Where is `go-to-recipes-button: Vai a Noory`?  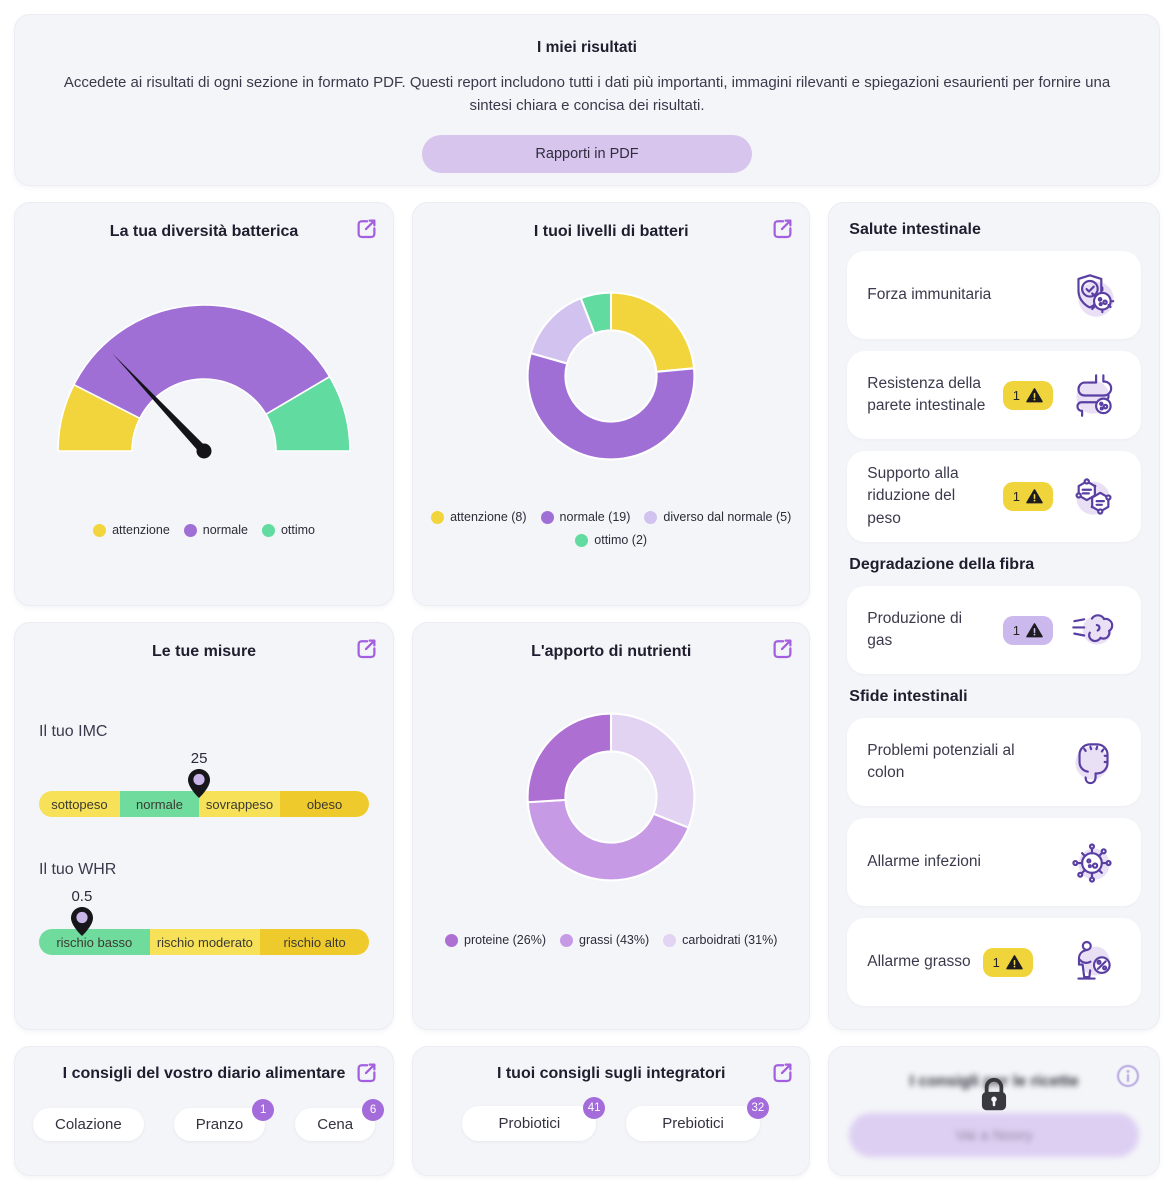 go-to-recipes-button: Vai a Noory is located at coordinates (994, 1135).